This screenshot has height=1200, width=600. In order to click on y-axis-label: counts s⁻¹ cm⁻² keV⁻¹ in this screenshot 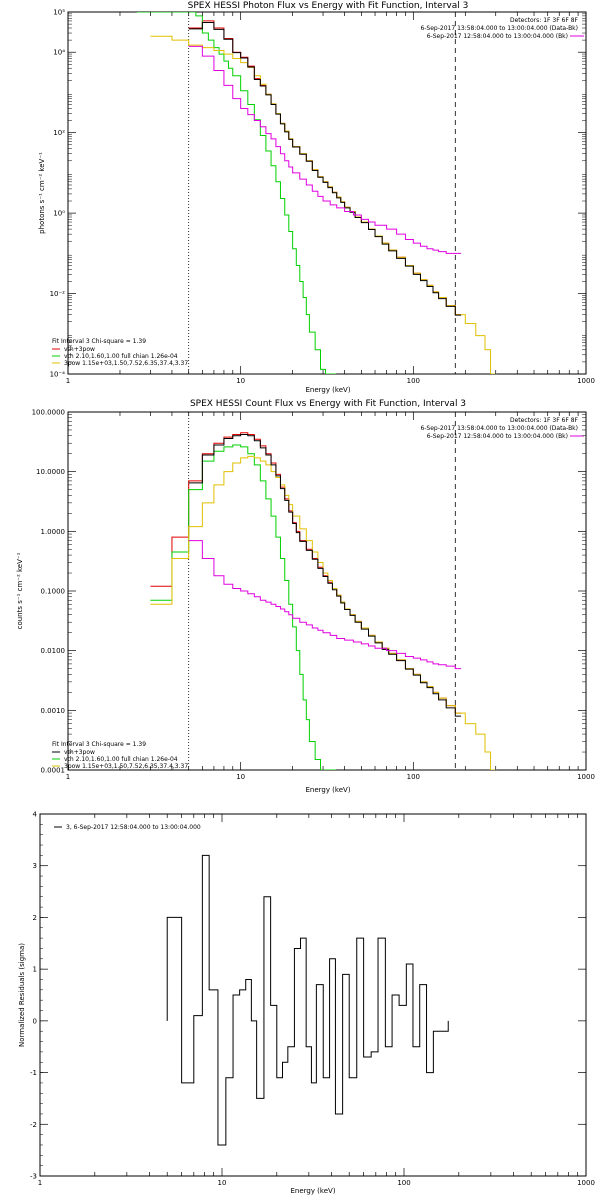, I will do `click(20, 590)`.